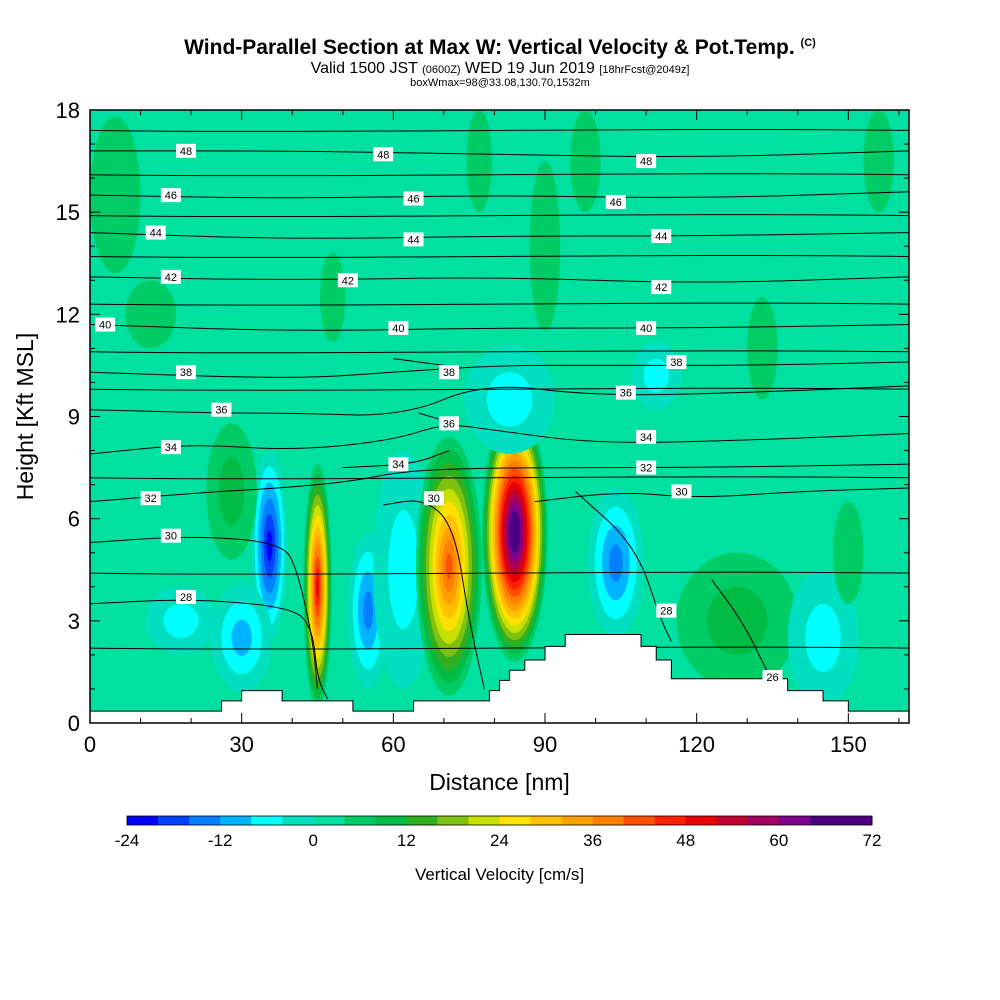  What do you see at coordinates (772, 677) in the screenshot?
I see `contour-label: 26` at bounding box center [772, 677].